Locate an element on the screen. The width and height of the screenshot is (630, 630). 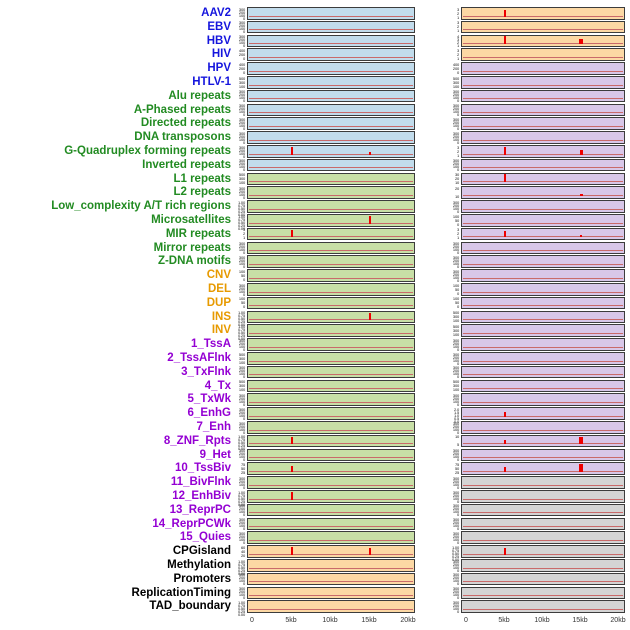
track-label: ReplicationTiming is located at coordinates (181, 592).